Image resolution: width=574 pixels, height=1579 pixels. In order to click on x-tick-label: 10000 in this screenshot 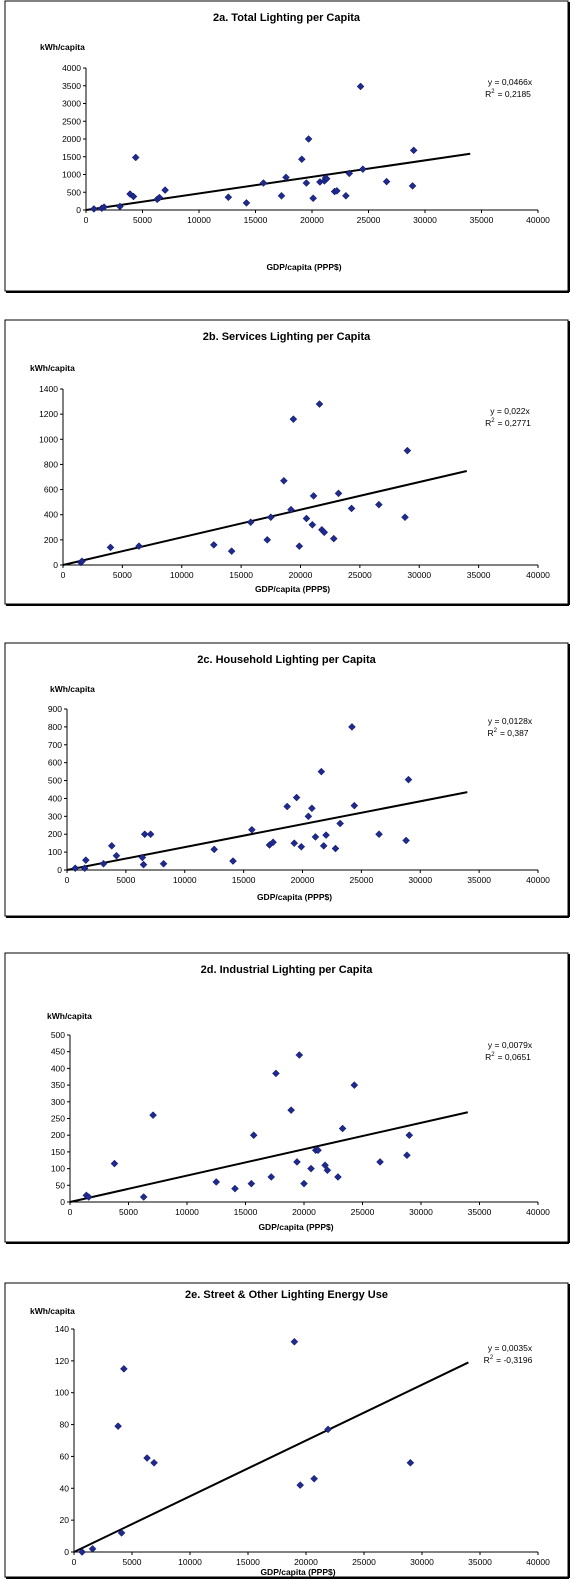, I will do `click(190, 1562)`.